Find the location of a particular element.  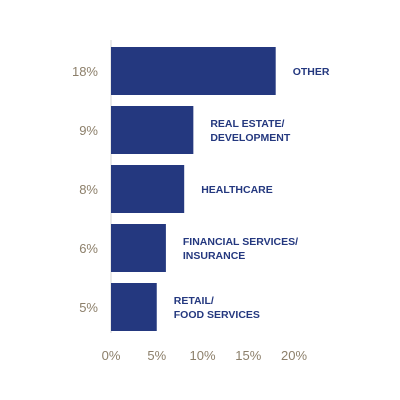

category-label-line: FINANCIAL SERVICES/ is located at coordinates (240, 242).